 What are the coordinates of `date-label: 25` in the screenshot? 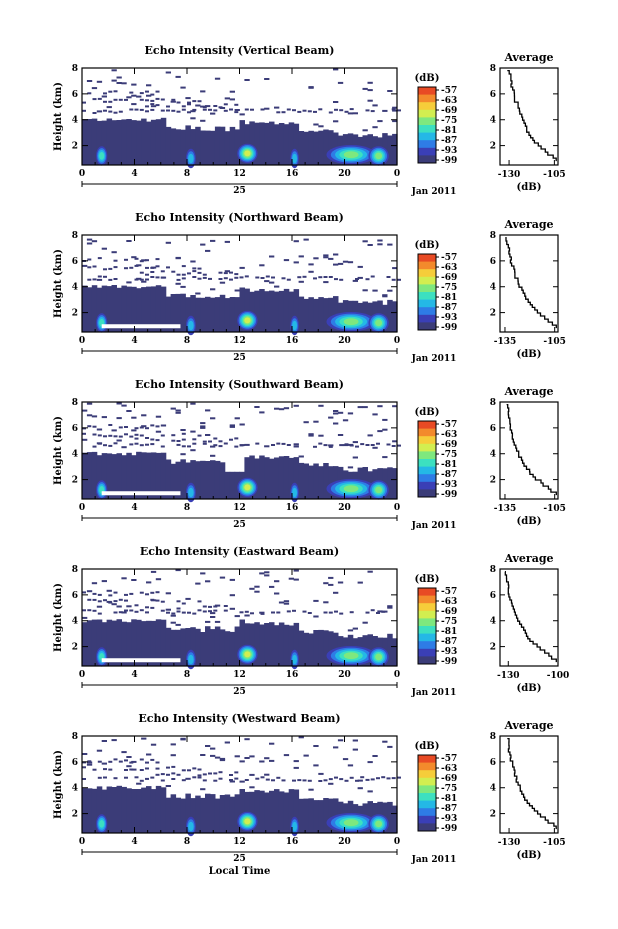 It's located at (239, 191).